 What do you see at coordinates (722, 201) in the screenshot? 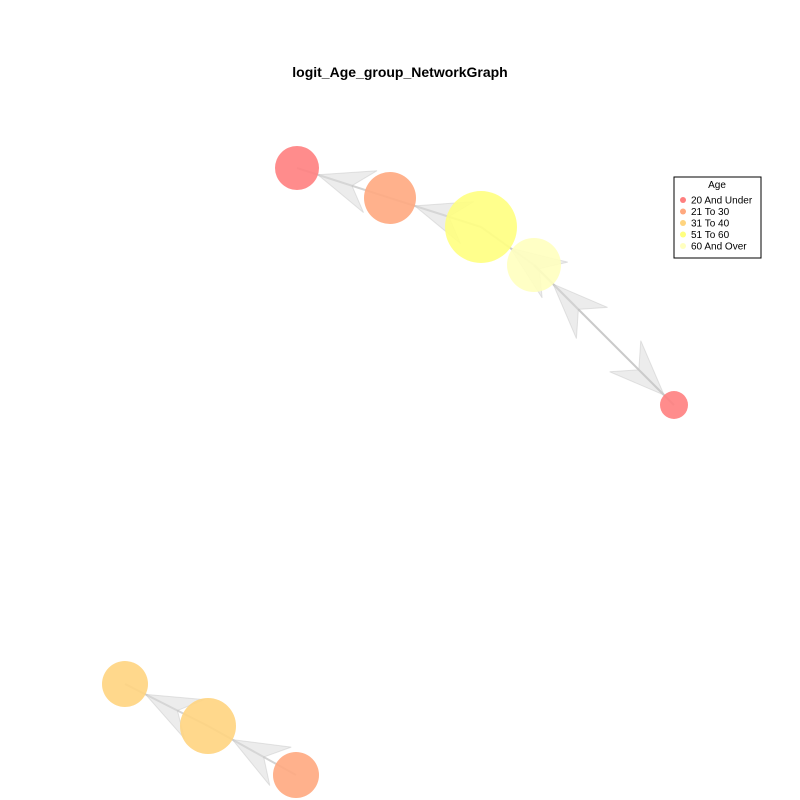
I see `legend-label: 20 And Under` at bounding box center [722, 201].